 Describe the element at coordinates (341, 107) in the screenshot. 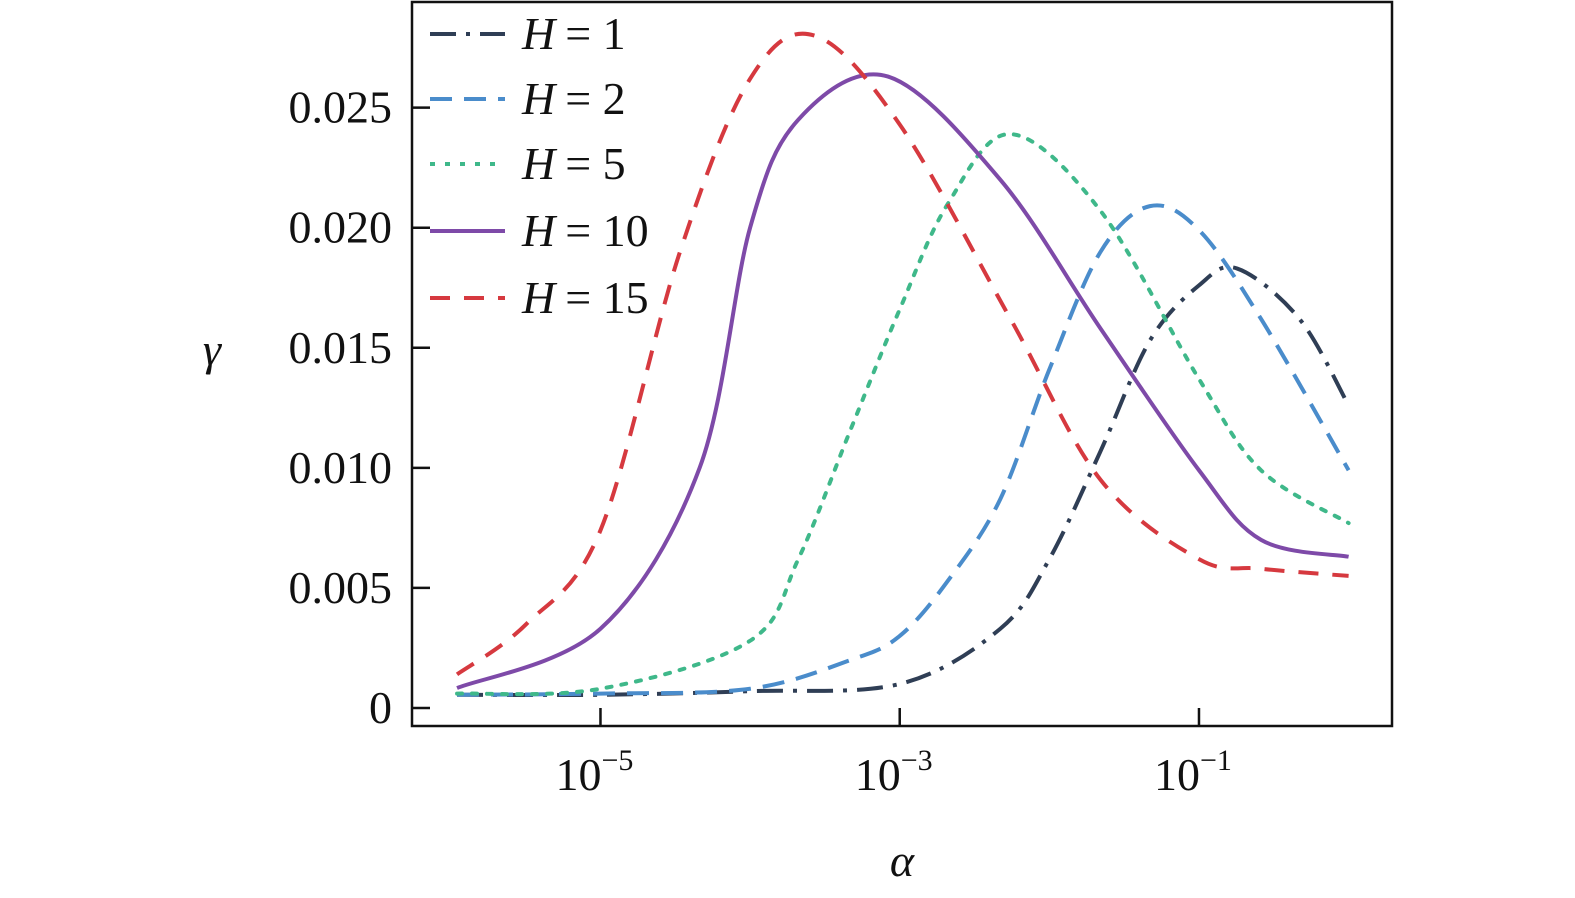

I see `y-tick-label: 0.025` at that location.